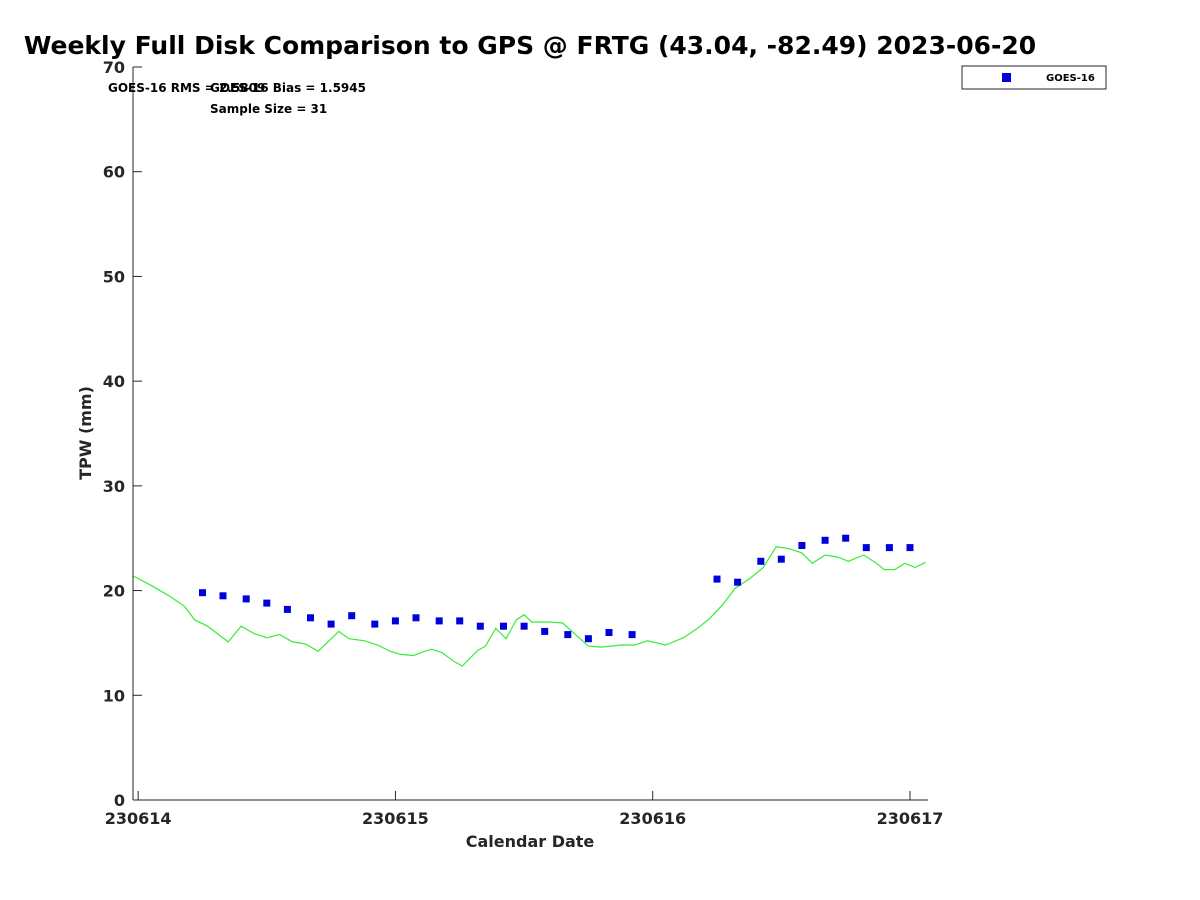  What do you see at coordinates (122, 434) in the screenshot?
I see `y-ticks: 0 10 20 30 40 50 60 70` at bounding box center [122, 434].